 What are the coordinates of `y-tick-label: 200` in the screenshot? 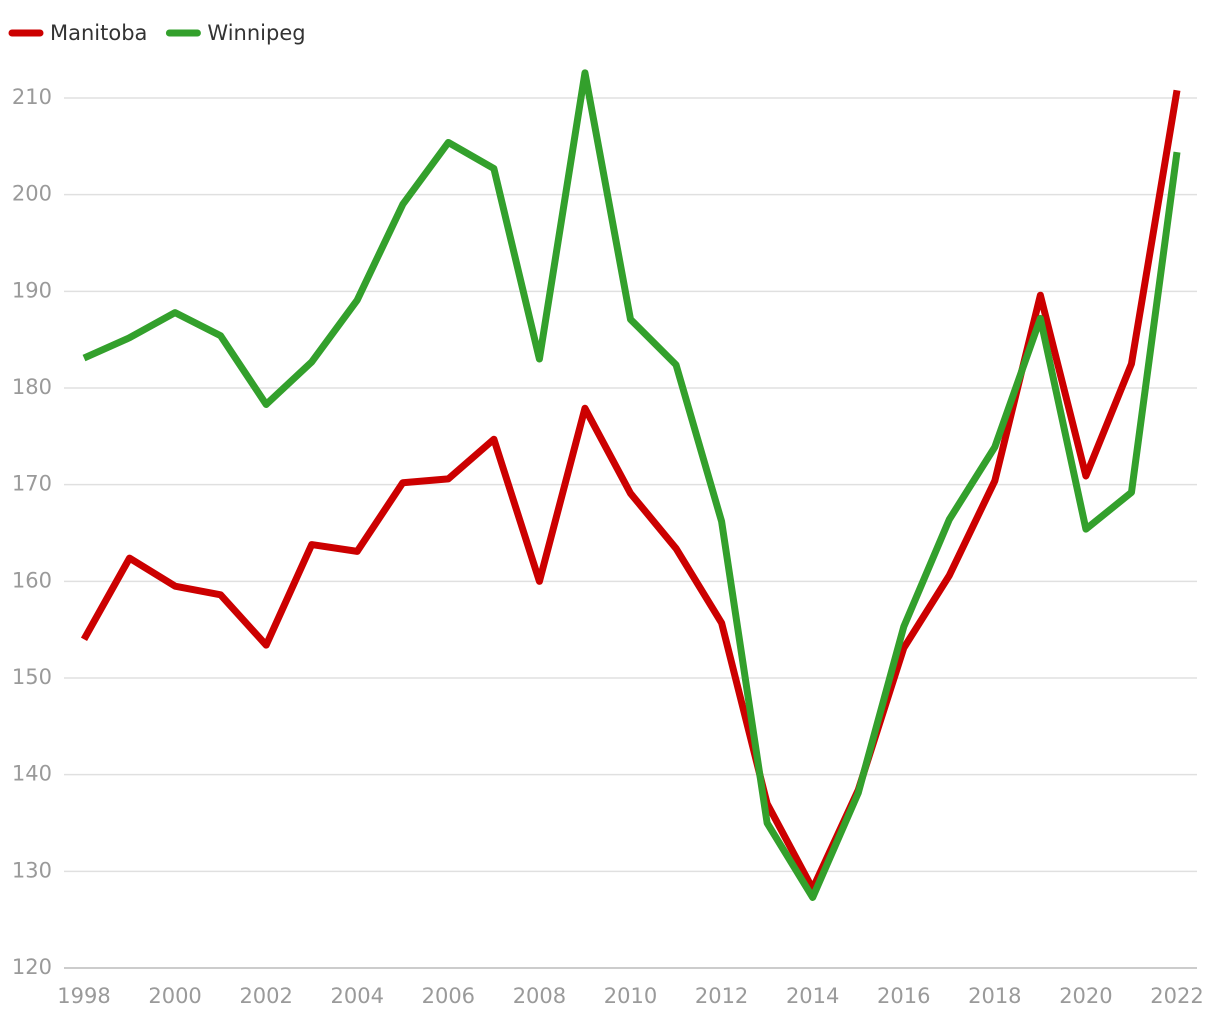 It's located at (32, 194).